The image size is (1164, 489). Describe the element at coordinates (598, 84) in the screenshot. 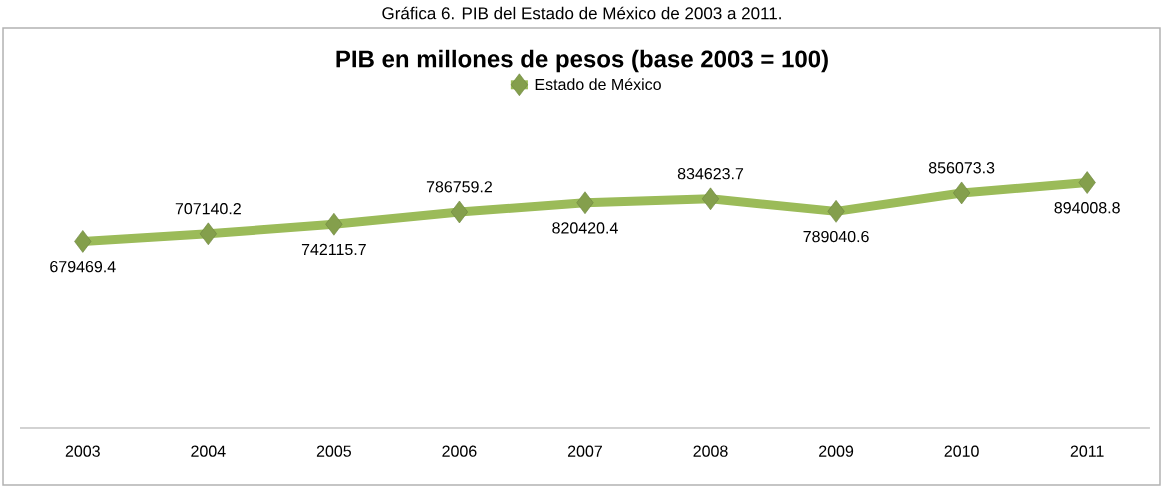

I see `legend-label: Estado de México` at that location.